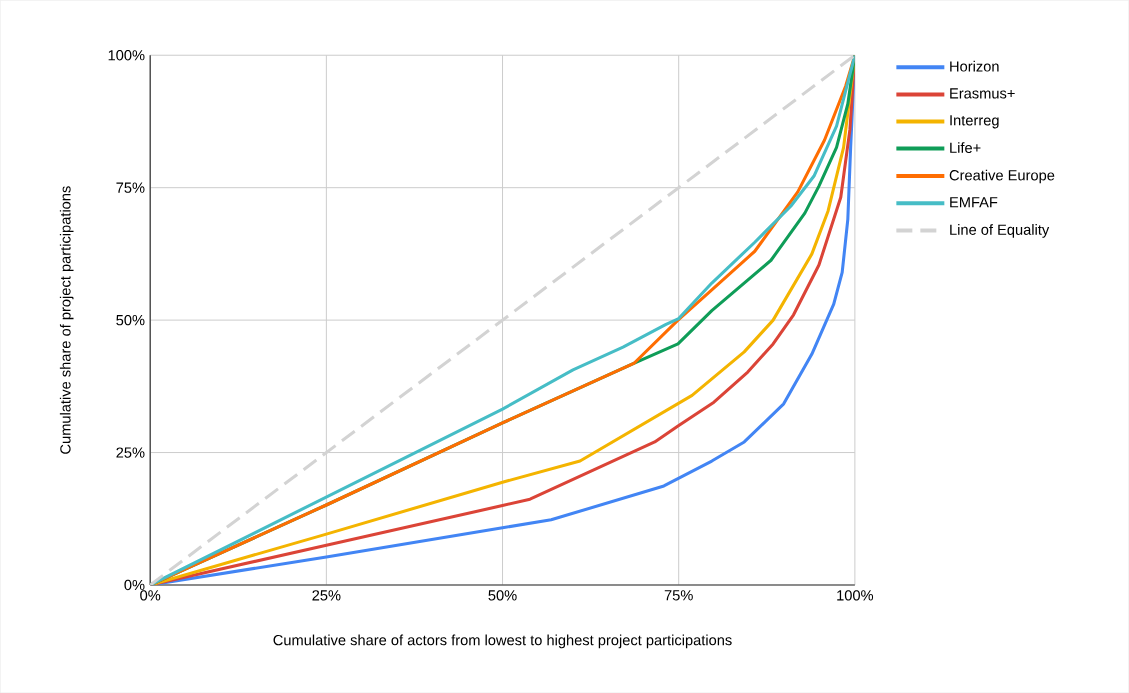  Describe the element at coordinates (1002, 176) in the screenshot. I see `legend-label: Creative Europe` at that location.